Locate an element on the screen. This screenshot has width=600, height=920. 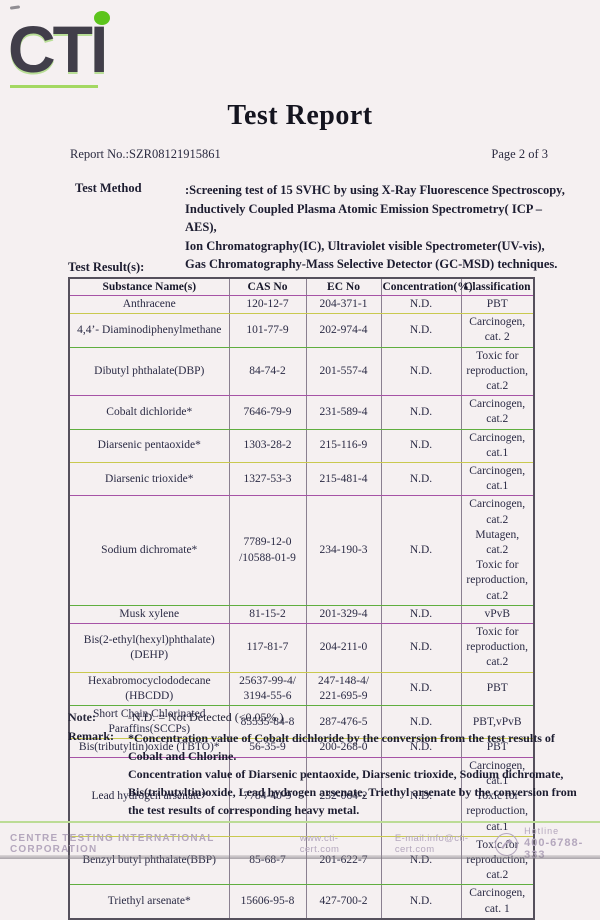
cti-logo-text: CTI is located at coordinates (58, 49).